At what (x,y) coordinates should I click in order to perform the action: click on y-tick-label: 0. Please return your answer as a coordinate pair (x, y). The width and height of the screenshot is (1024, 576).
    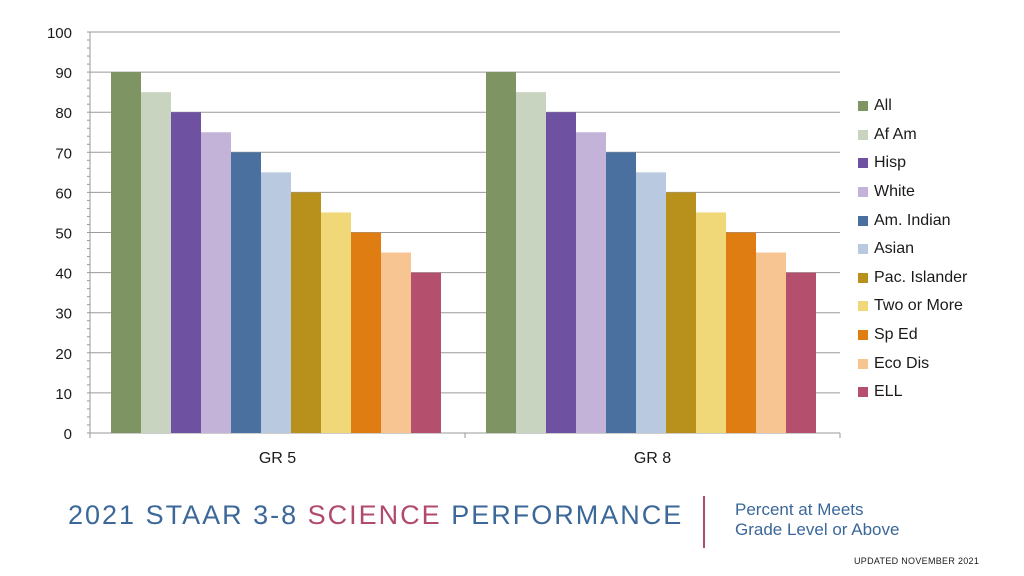
    Looking at the image, I should click on (68, 434).